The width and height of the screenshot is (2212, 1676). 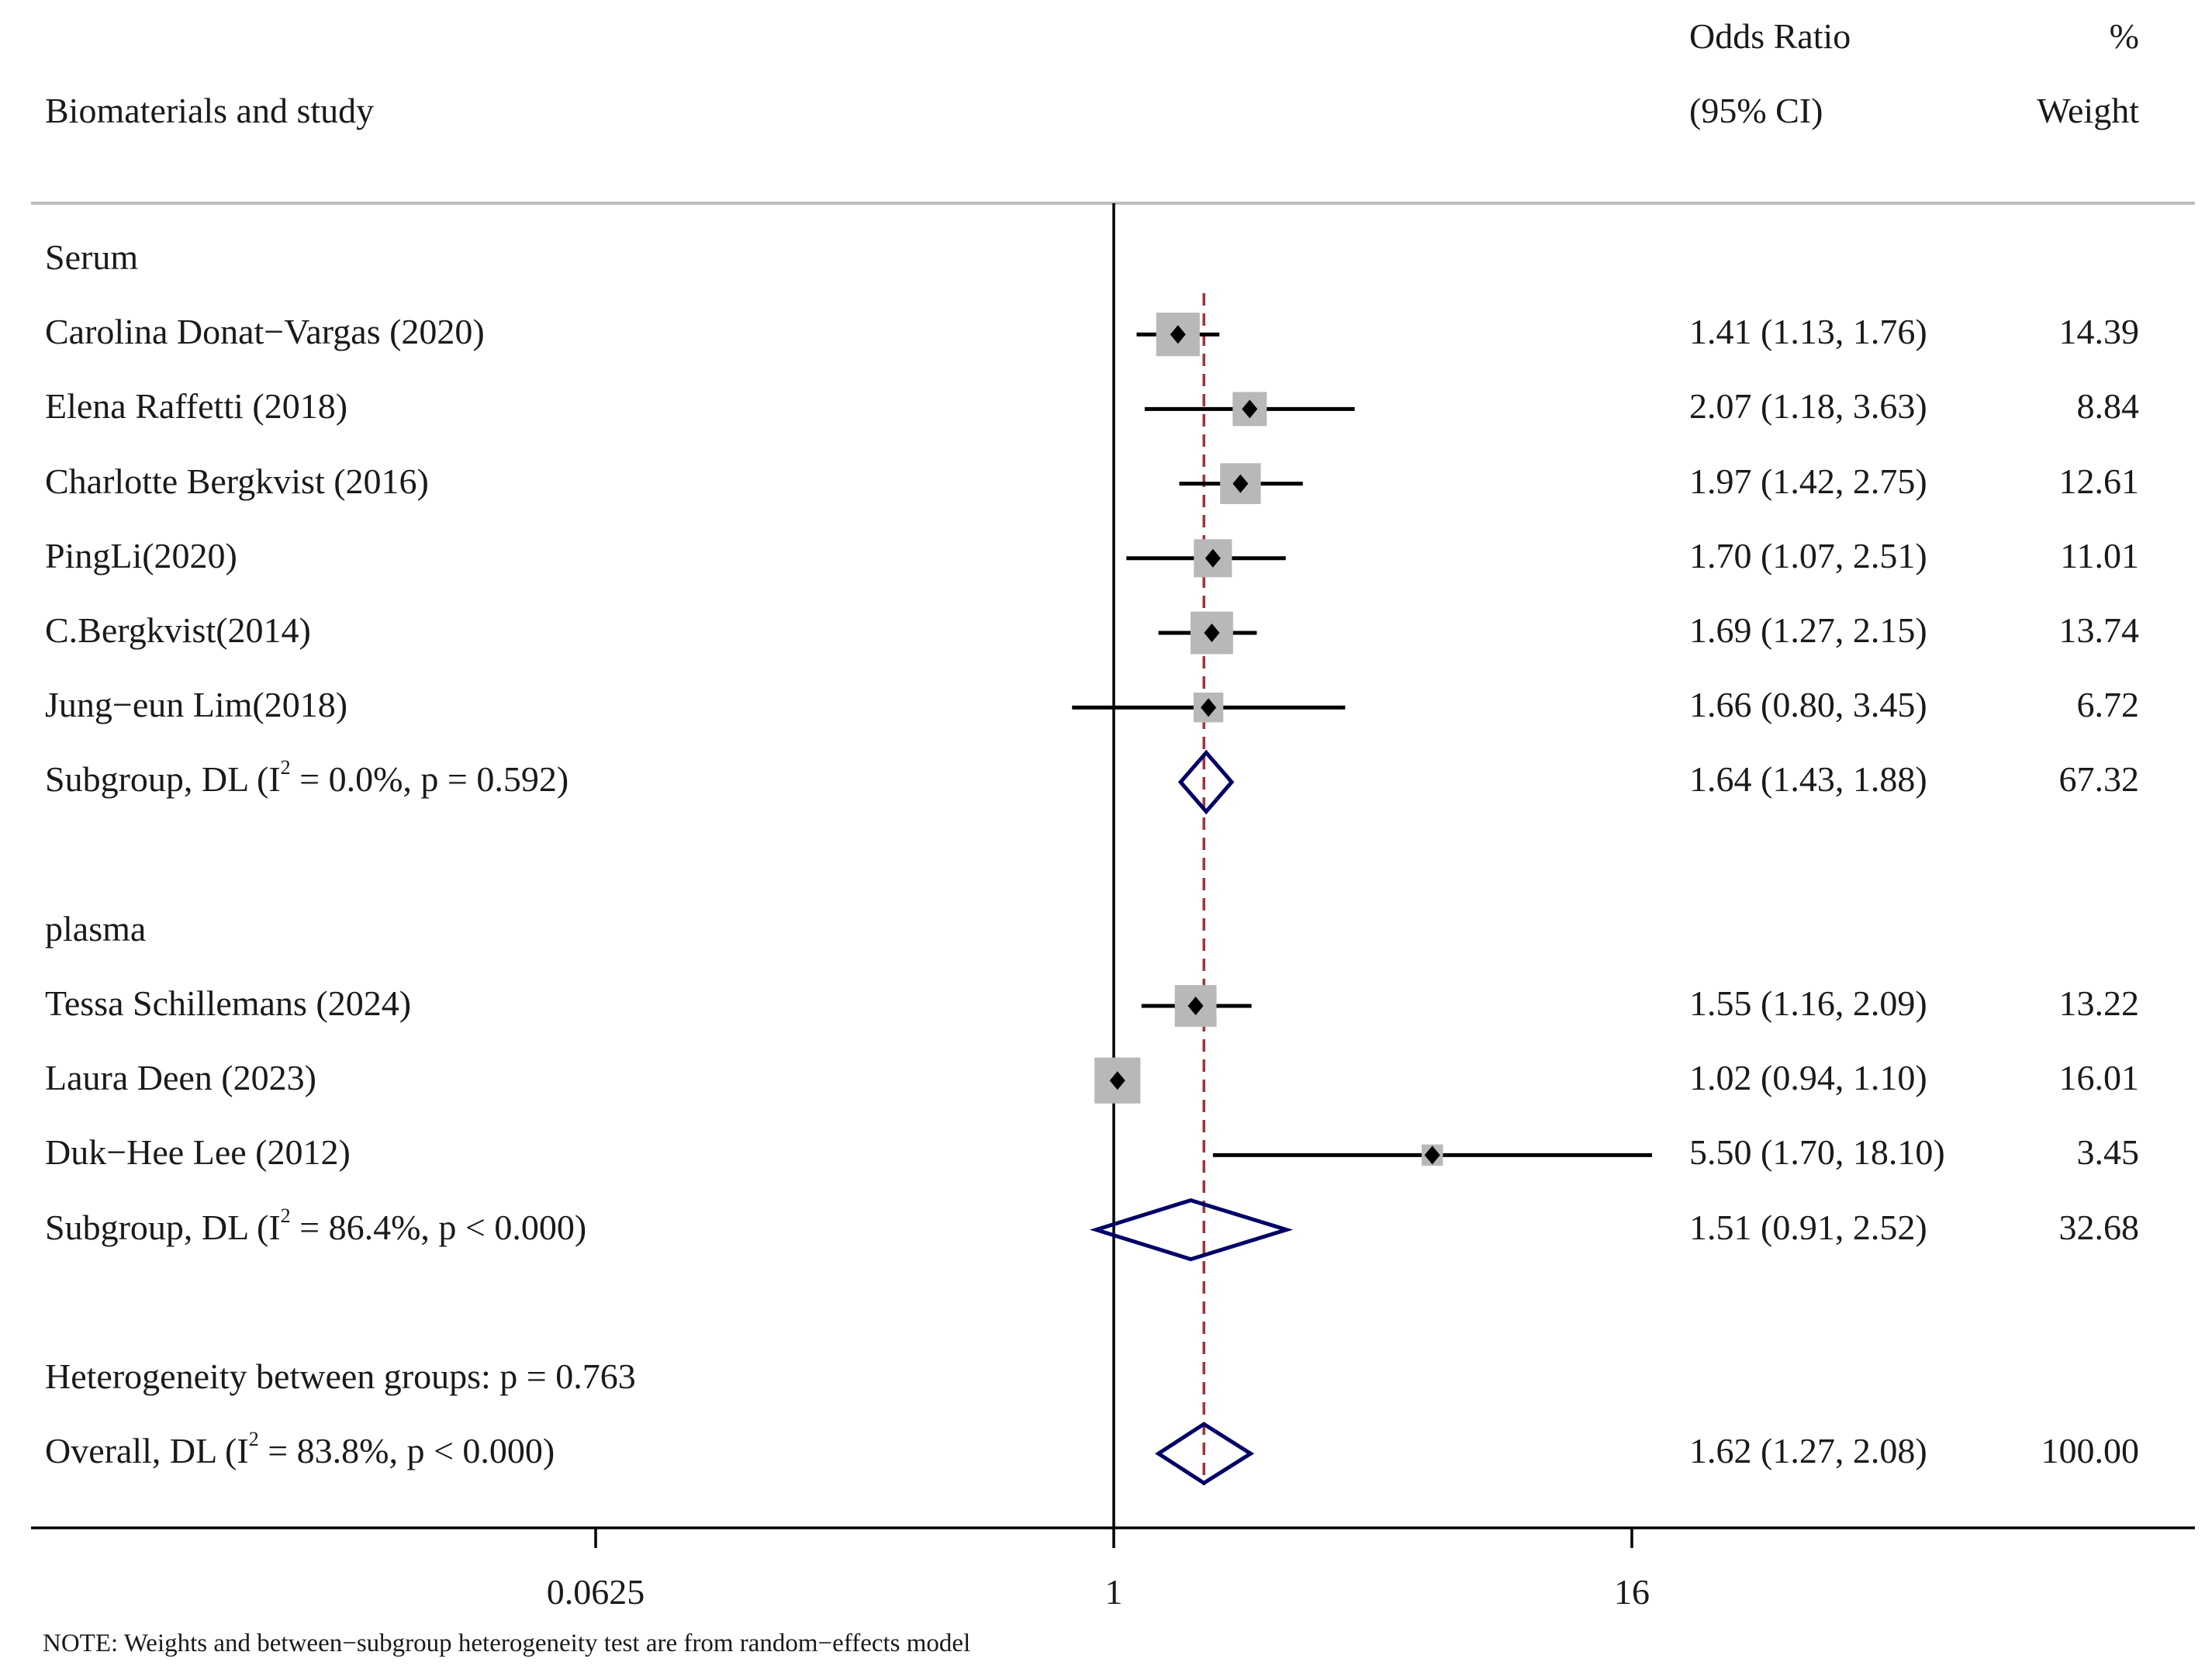 I want to click on study-label: Carolina Donat−Vargas (2020), so click(x=265, y=332).